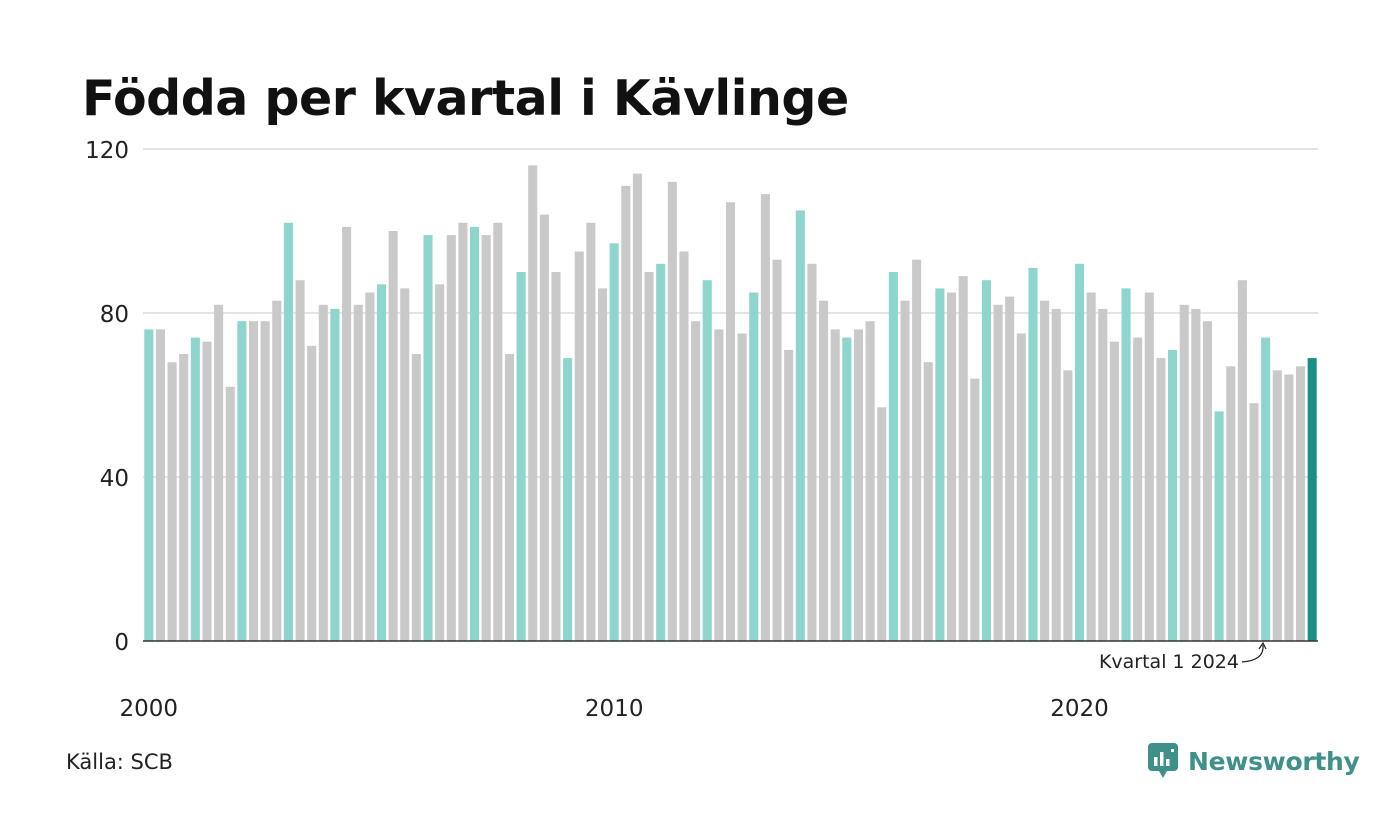 Image resolution: width=1400 pixels, height=840 pixels. I want to click on y-tick-label: 0, so click(121, 643).